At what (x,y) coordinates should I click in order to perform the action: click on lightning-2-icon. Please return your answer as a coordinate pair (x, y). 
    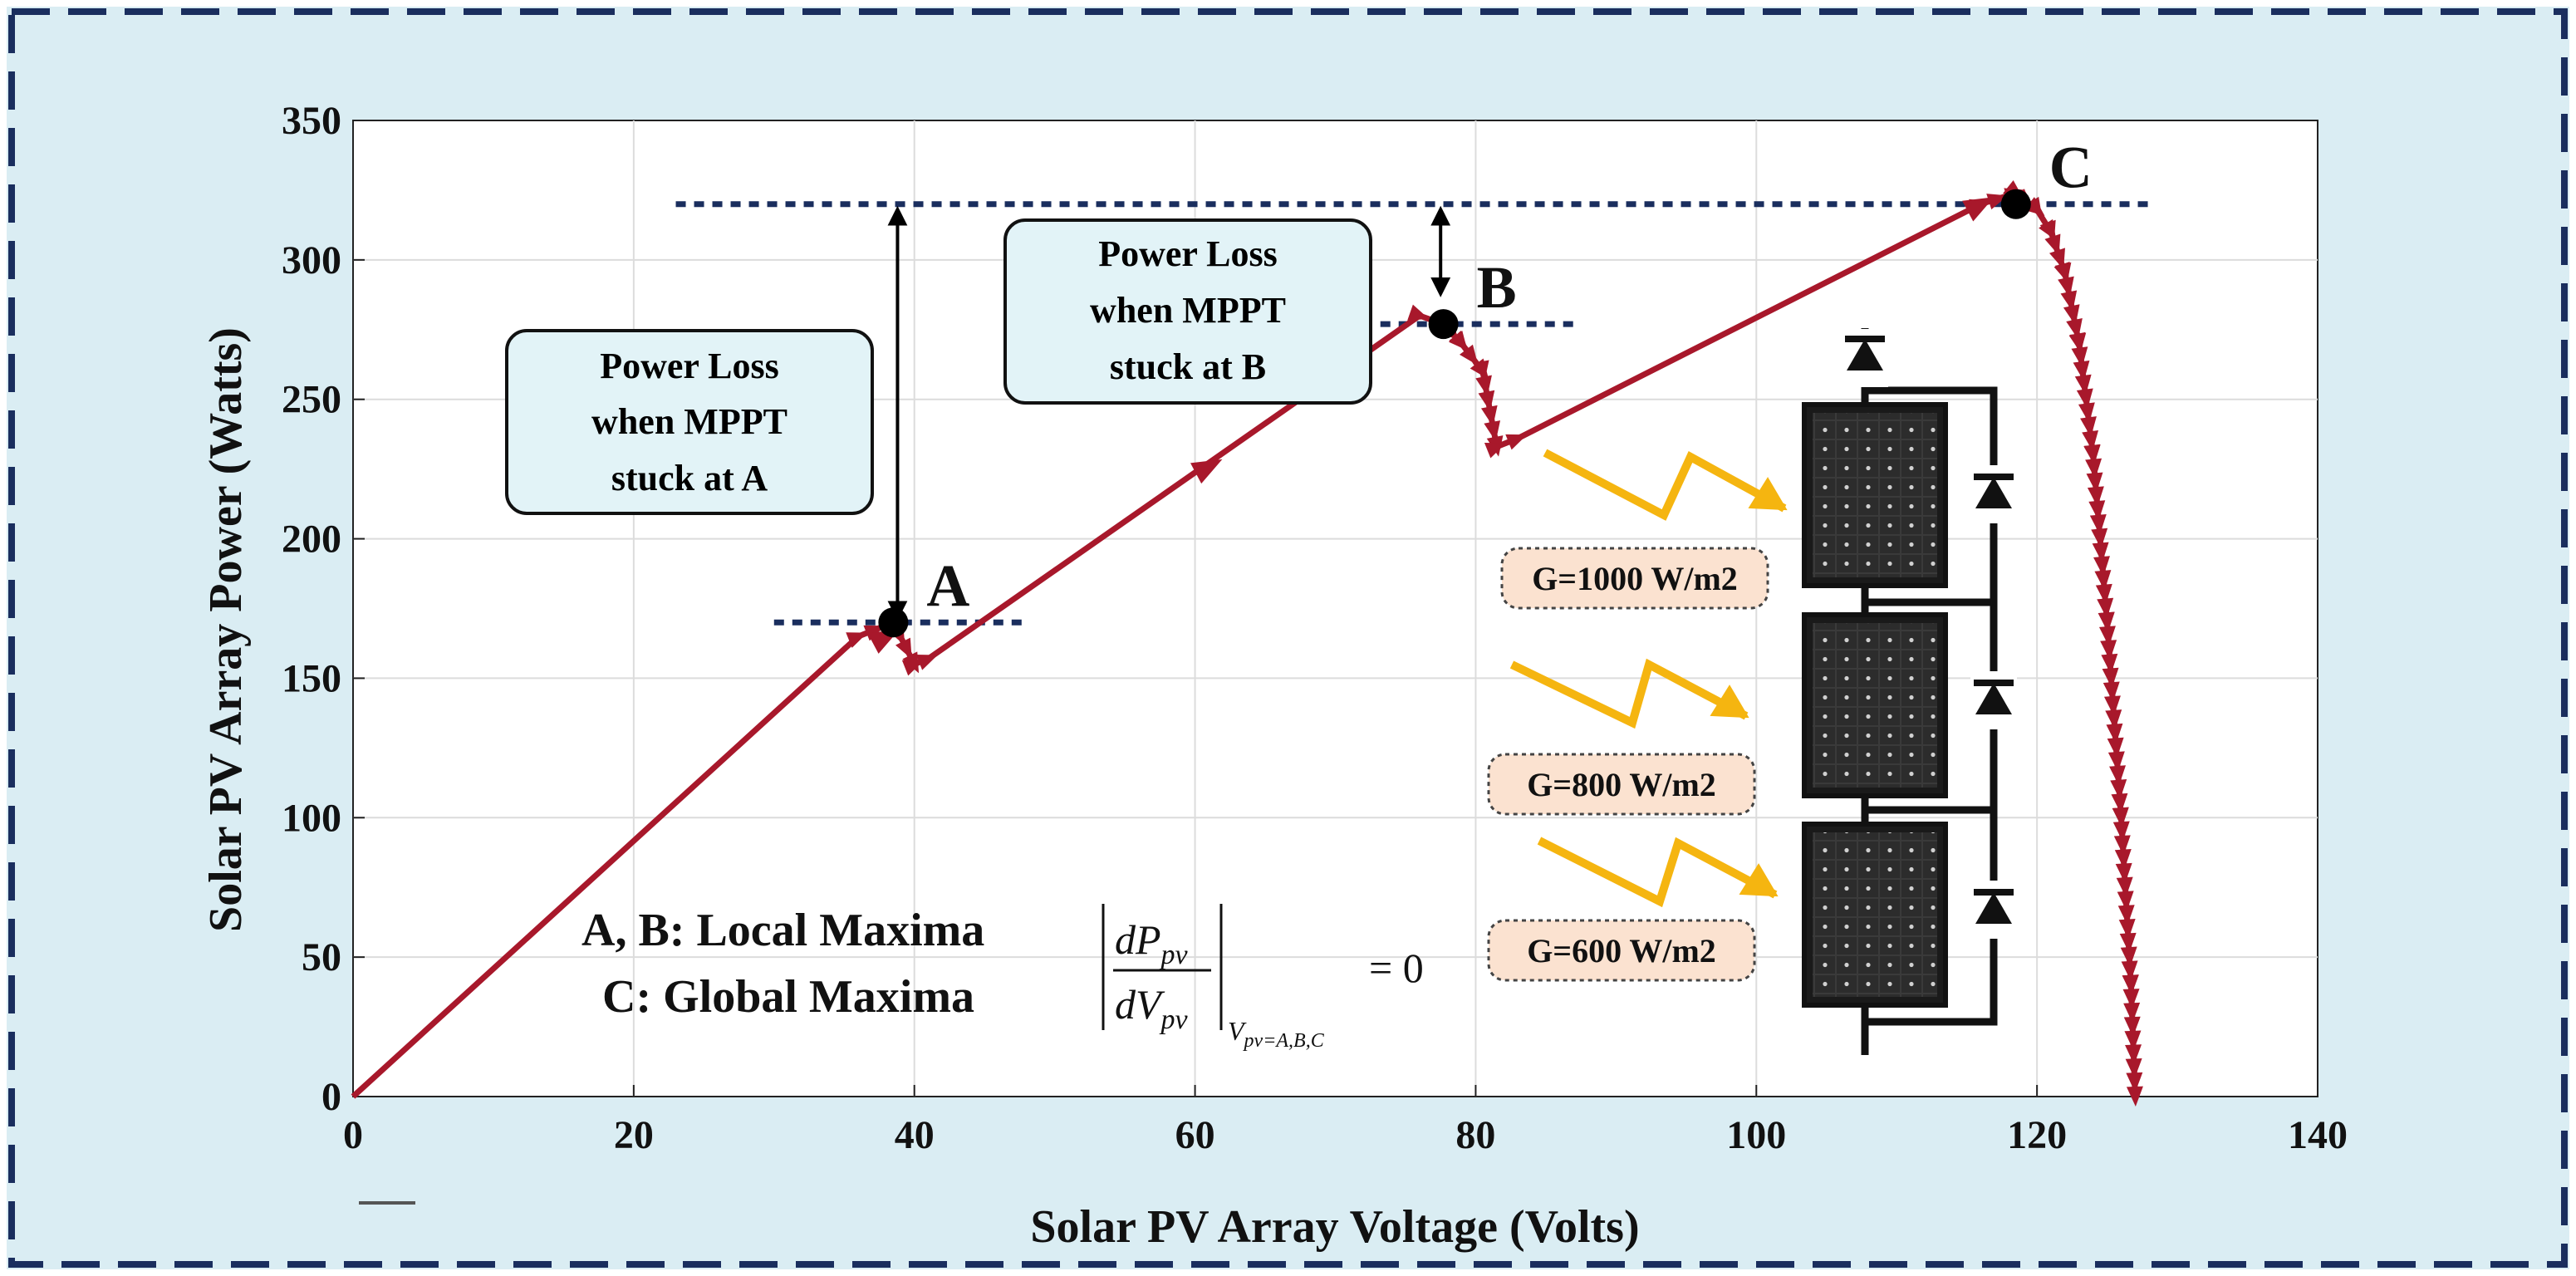
    Looking at the image, I should click on (1629, 693).